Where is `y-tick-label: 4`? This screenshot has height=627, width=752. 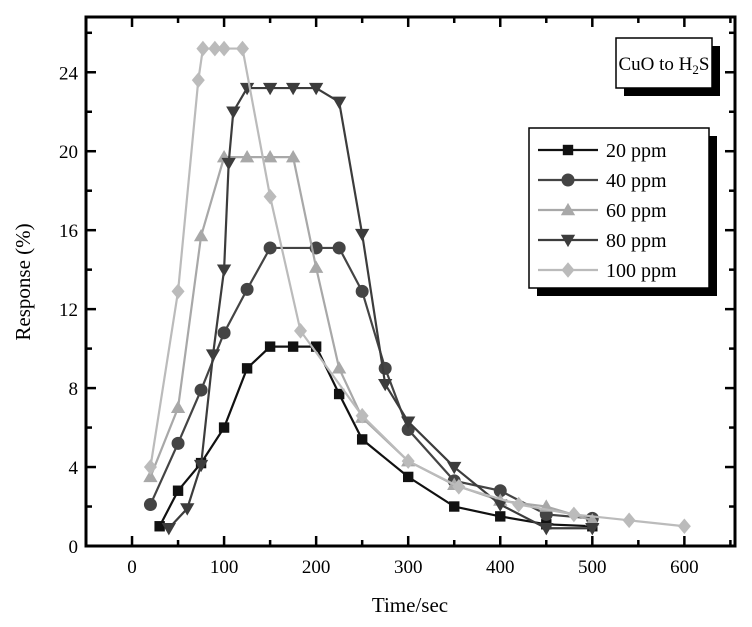
y-tick-label: 4 is located at coordinates (74, 468).